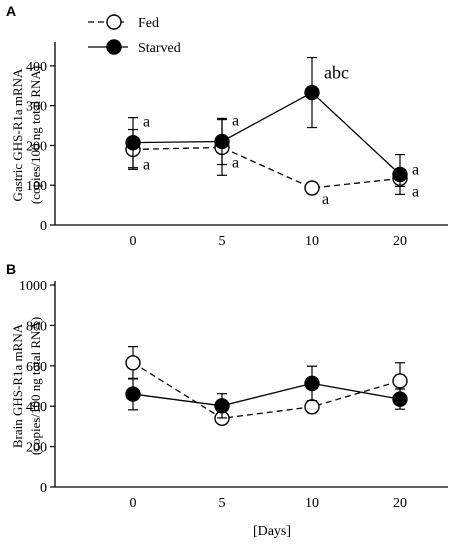 This screenshot has height=547, width=449. I want to click on y-tick-label: 800, so click(36, 326).